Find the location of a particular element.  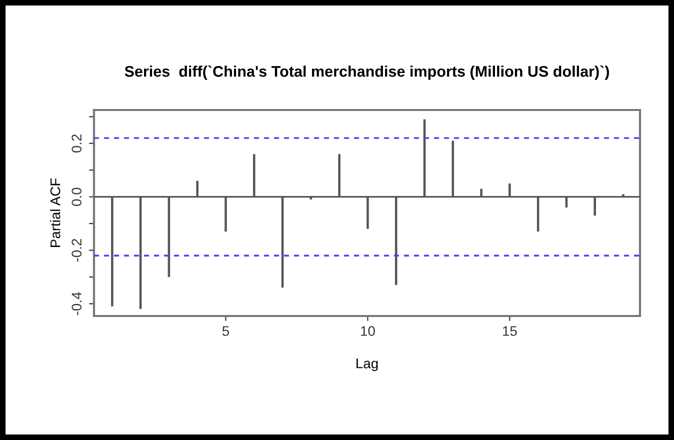

y-tick-label: 0.0 is located at coordinates (77, 197).